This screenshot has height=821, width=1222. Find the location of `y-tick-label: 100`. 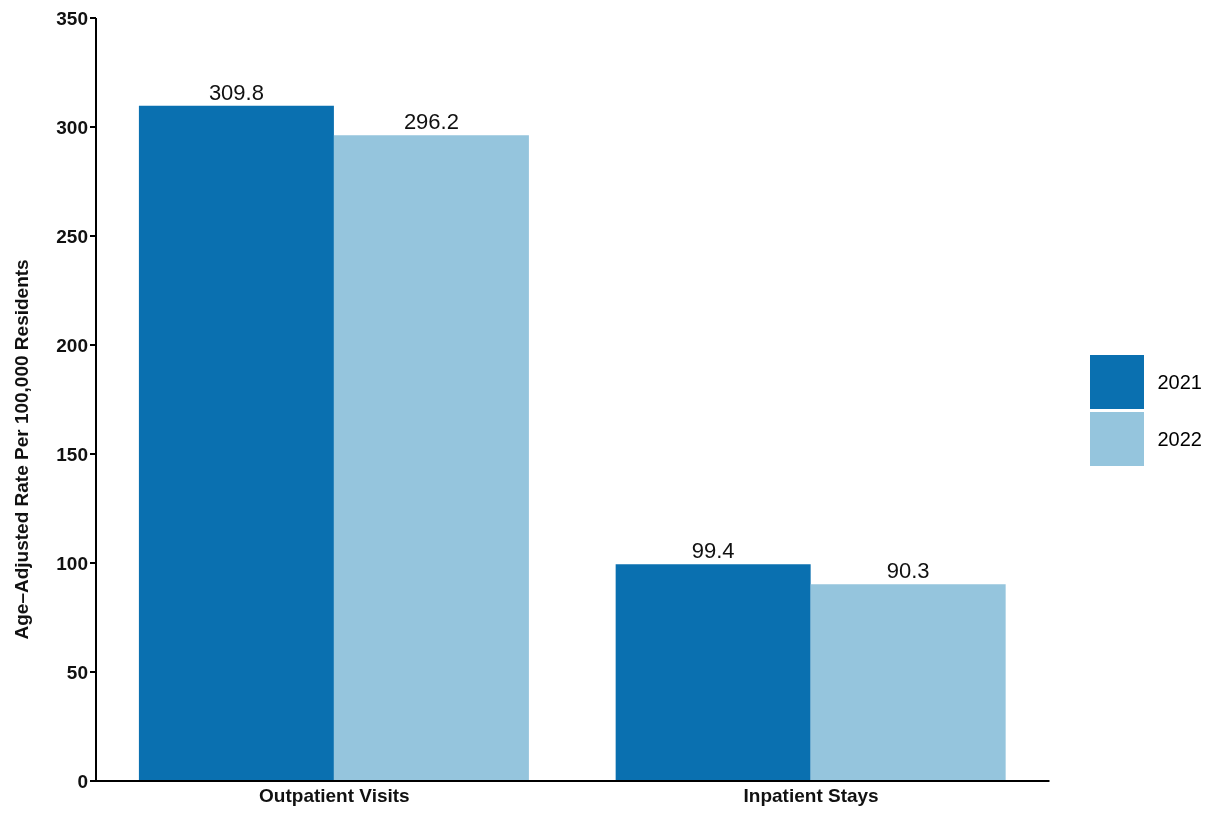

y-tick-label: 100 is located at coordinates (72, 563).